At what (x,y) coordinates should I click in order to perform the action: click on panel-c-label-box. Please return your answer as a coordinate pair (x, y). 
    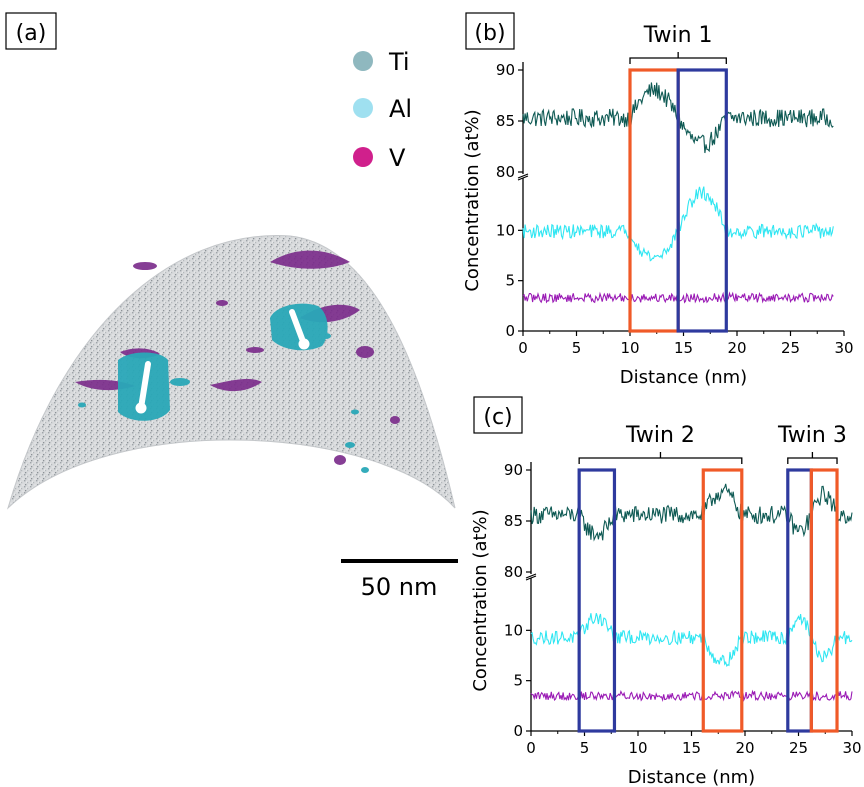
    Looking at the image, I should click on (498, 415).